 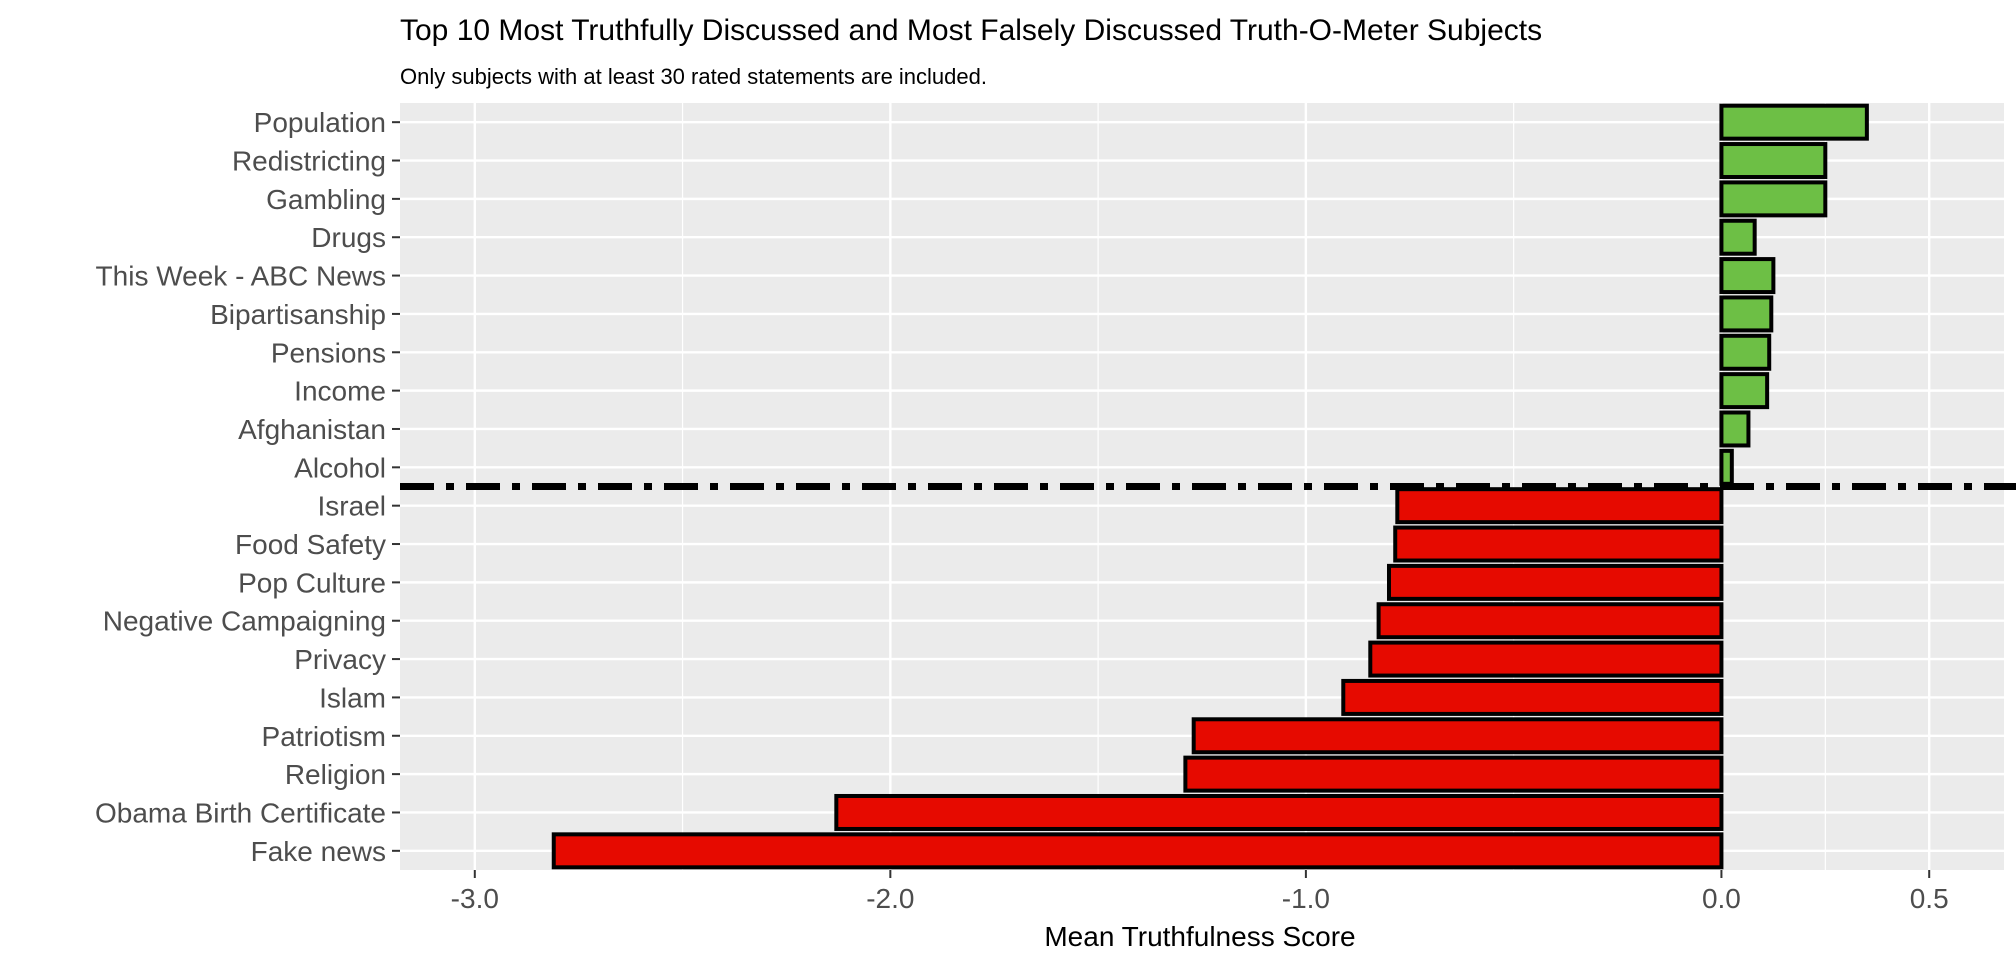 What do you see at coordinates (328, 352) in the screenshot?
I see `y-tick-label: Pensions` at bounding box center [328, 352].